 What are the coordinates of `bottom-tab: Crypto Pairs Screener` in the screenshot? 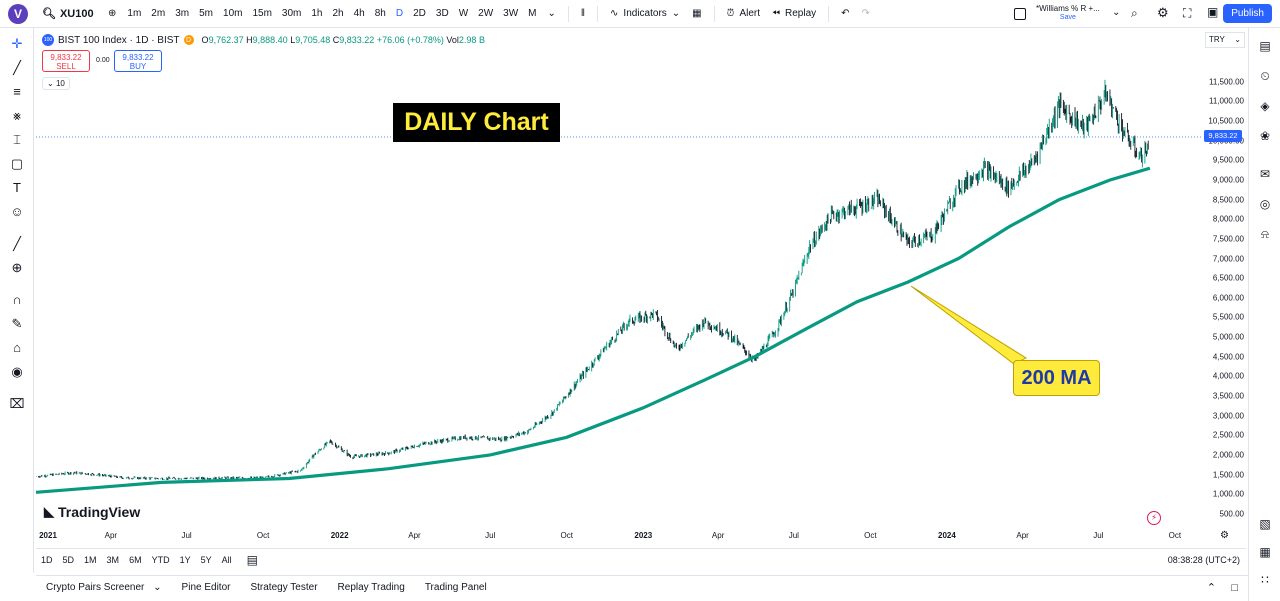 It's located at (95, 587).